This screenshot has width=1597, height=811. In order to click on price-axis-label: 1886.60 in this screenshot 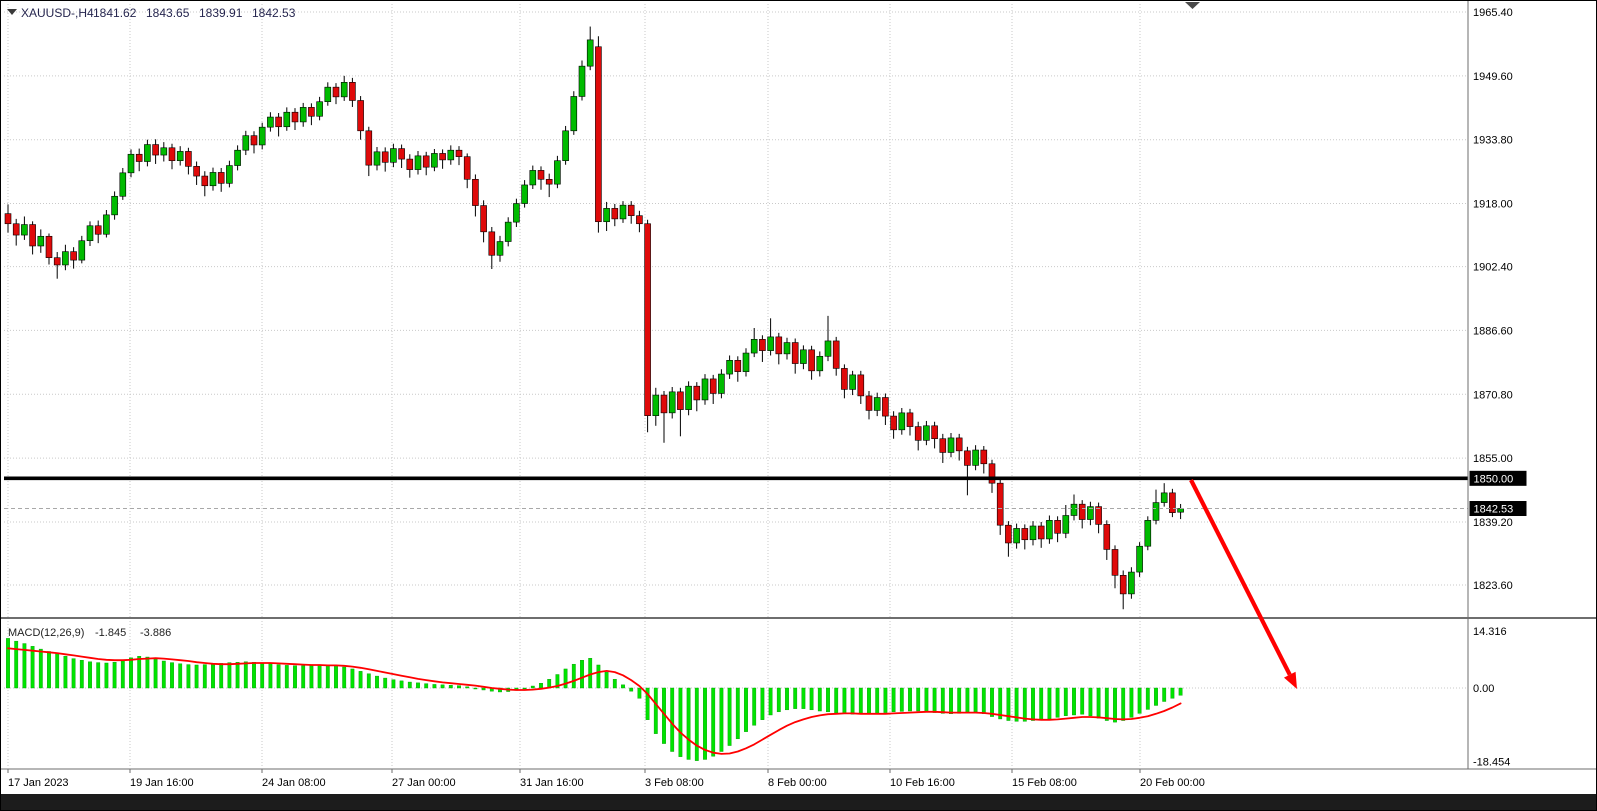, I will do `click(1493, 331)`.